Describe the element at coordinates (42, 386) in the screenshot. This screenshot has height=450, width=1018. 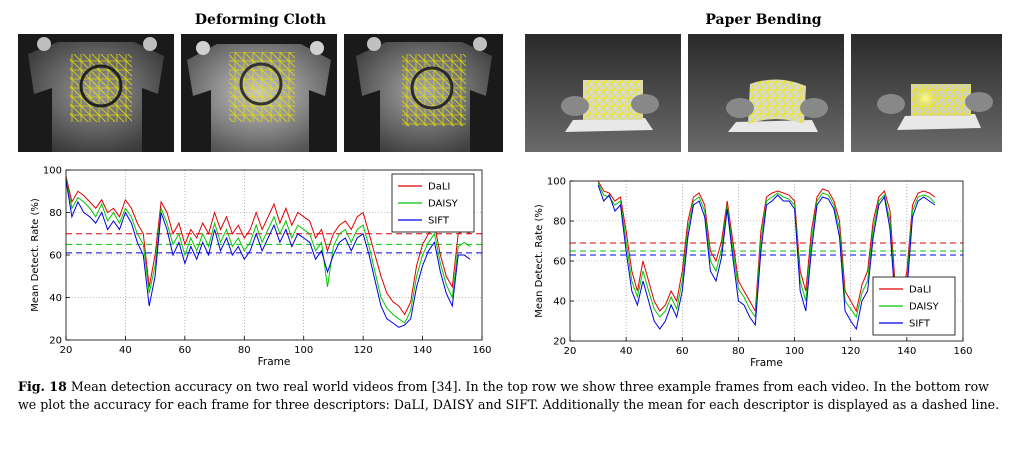
I see `caption-label: Fig. 18` at that location.